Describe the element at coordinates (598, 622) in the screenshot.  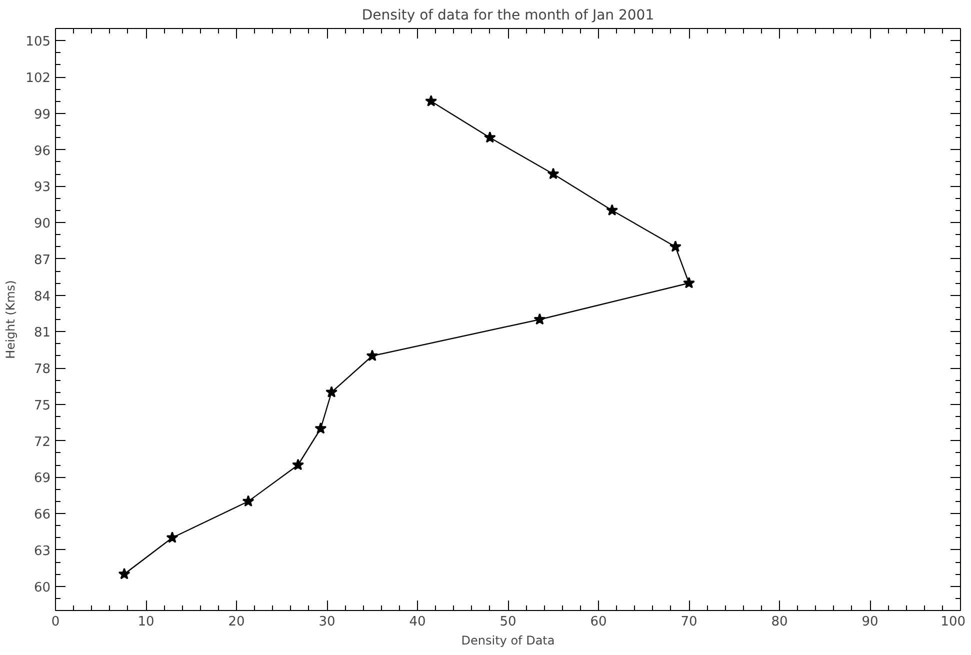
I see `x-tick-label: 60` at that location.